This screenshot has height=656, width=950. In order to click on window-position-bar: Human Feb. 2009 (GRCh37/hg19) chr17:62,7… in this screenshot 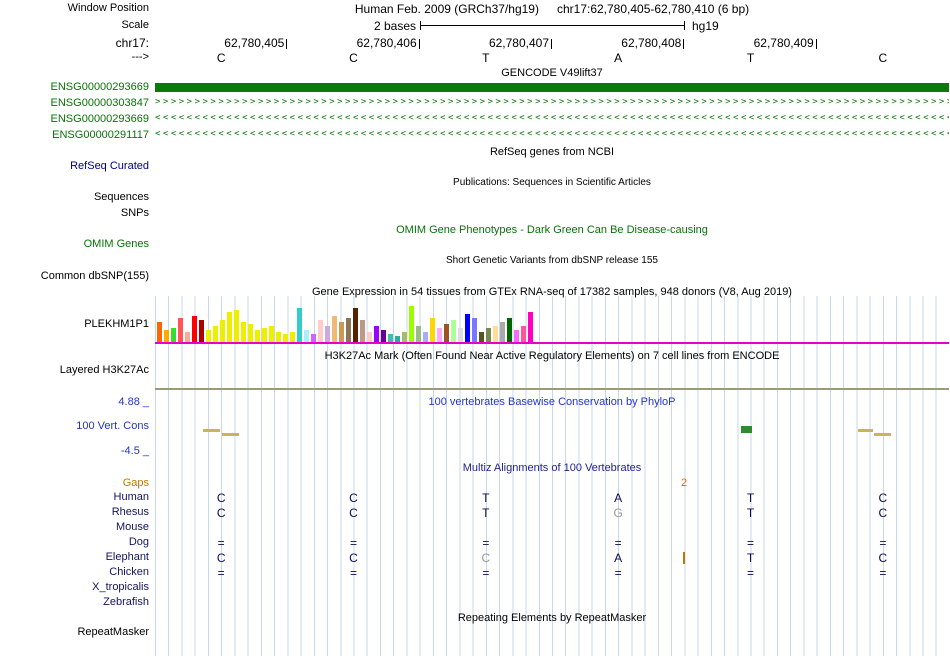, I will do `click(552, 9)`.